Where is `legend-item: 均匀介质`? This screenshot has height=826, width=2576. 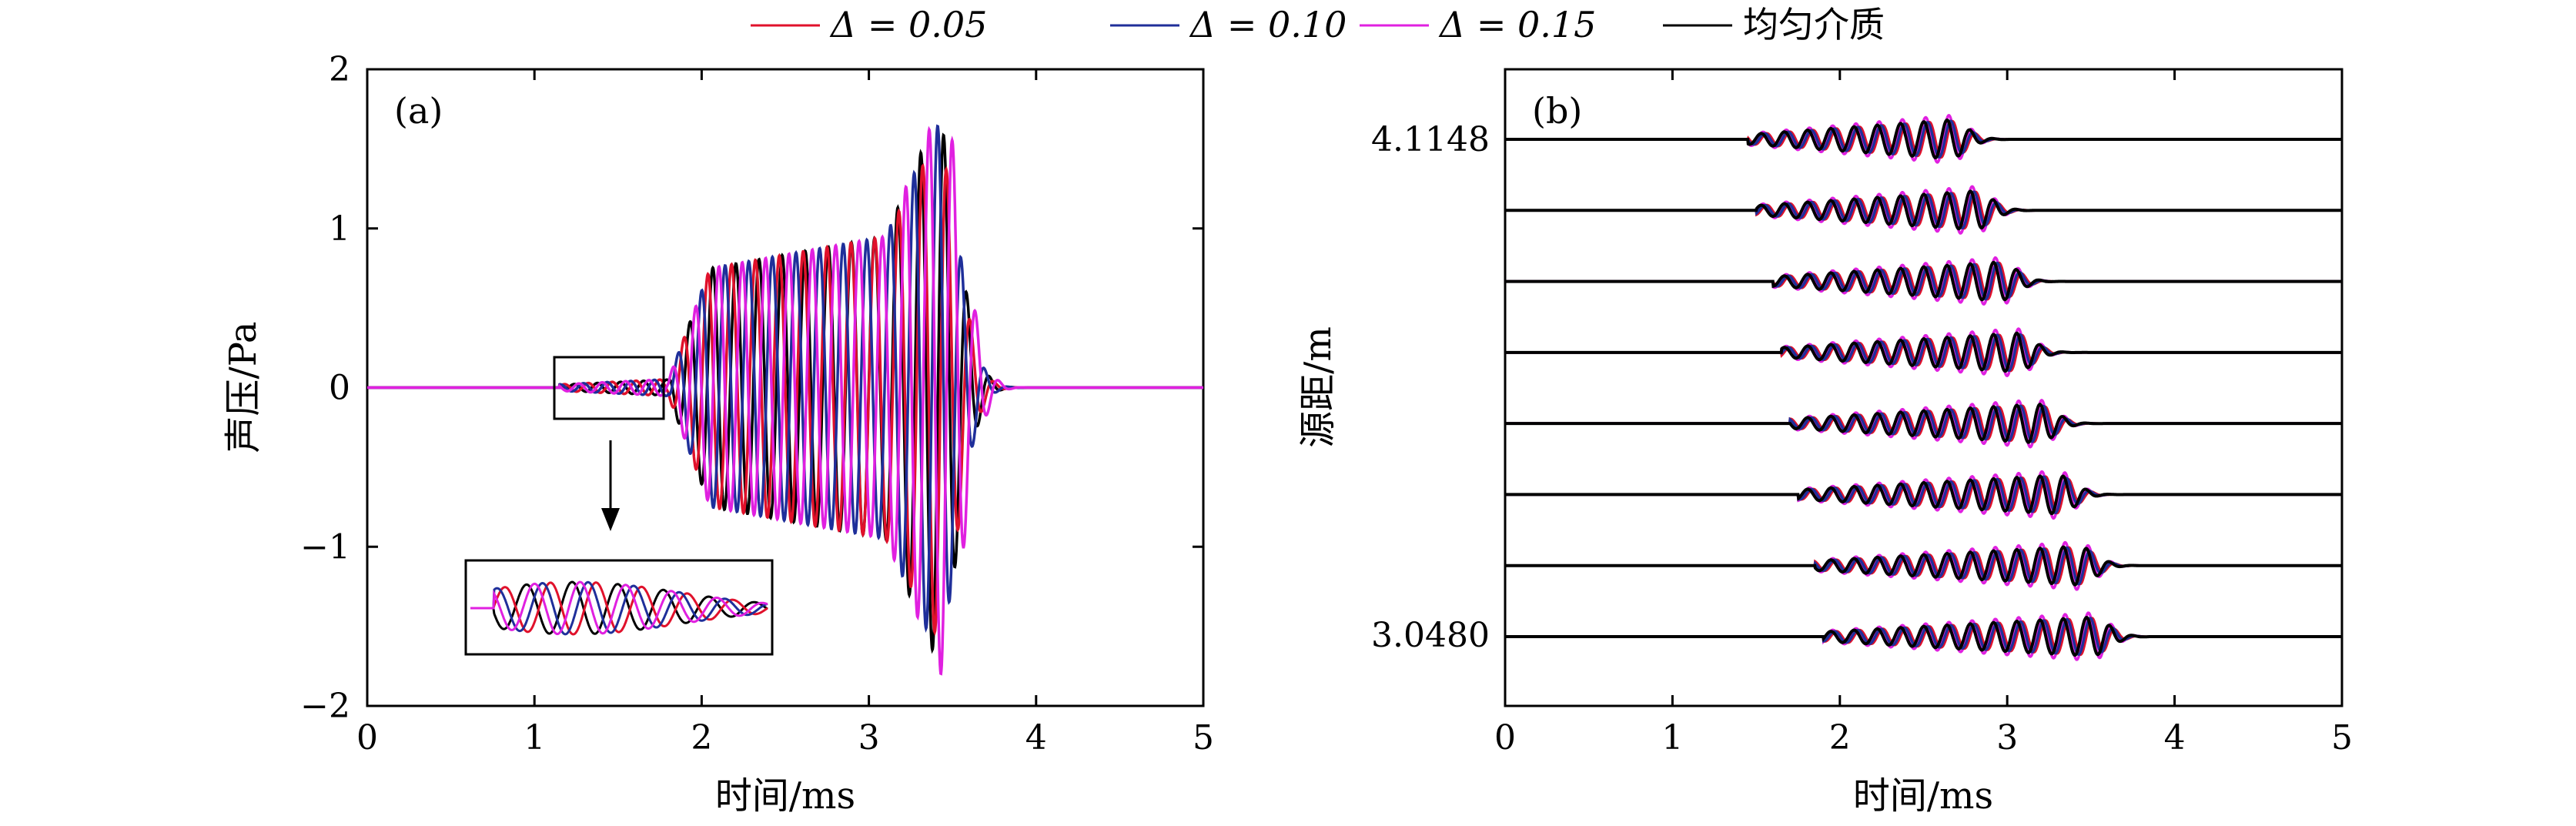 legend-item: 均匀介质 is located at coordinates (1774, 24).